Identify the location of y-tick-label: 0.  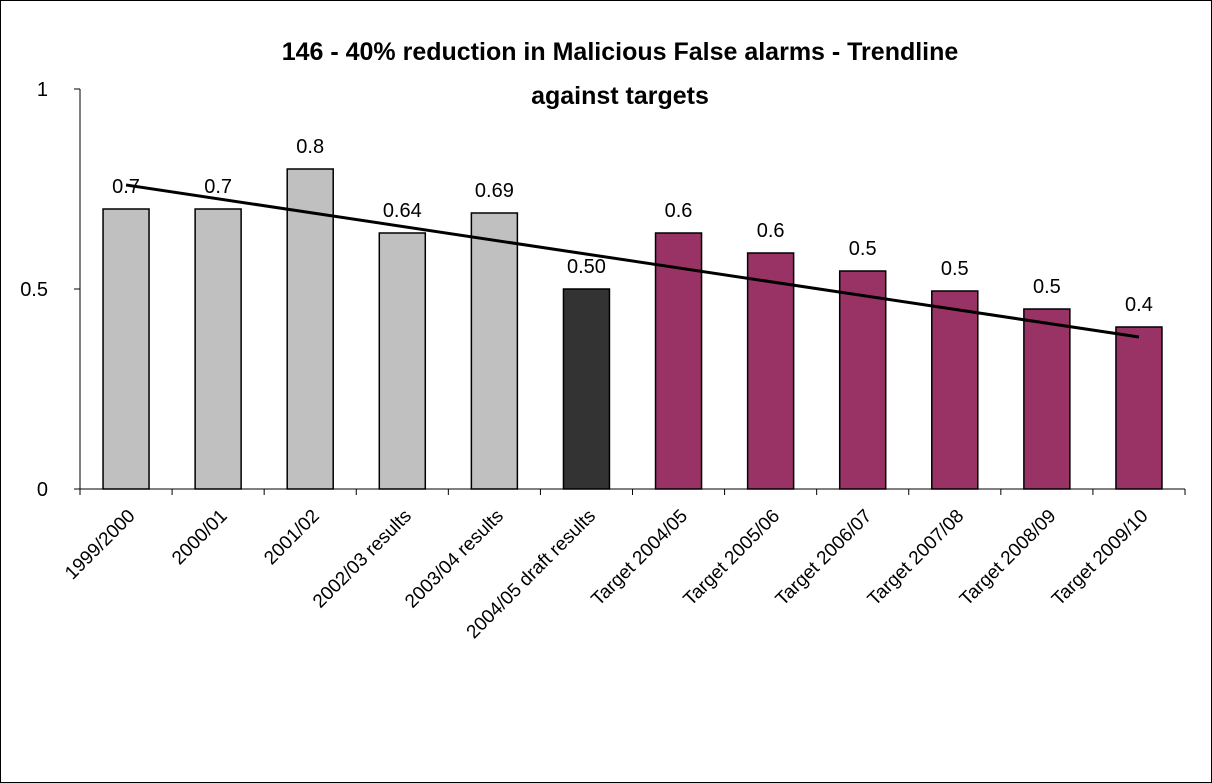
(42, 490).